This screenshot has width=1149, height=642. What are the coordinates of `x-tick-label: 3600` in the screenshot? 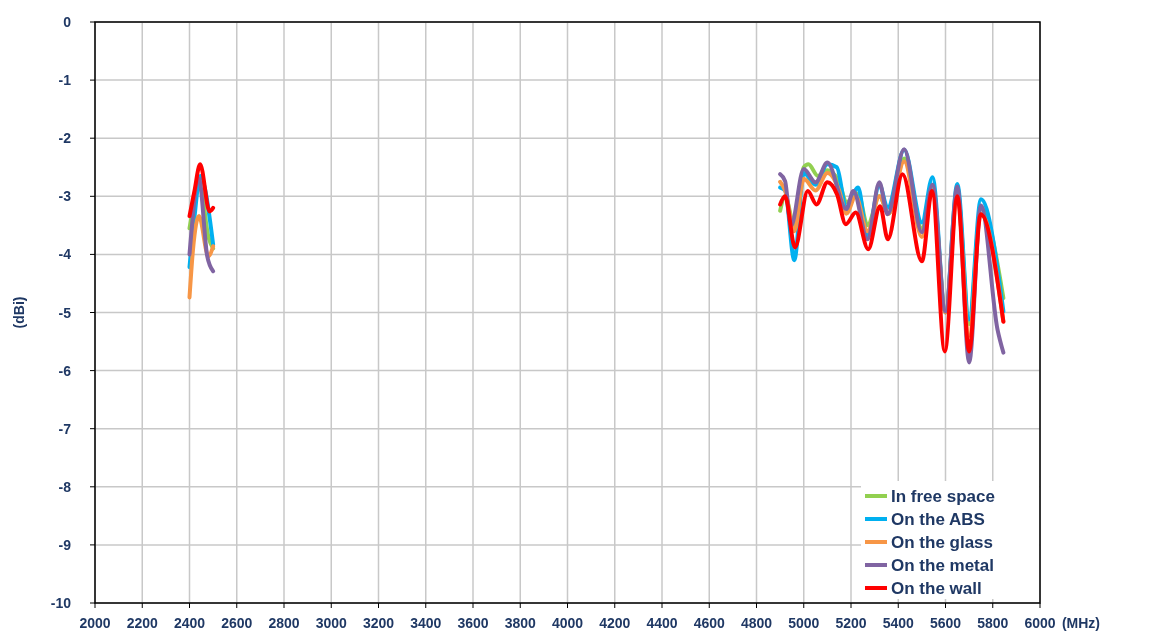 It's located at (473, 623).